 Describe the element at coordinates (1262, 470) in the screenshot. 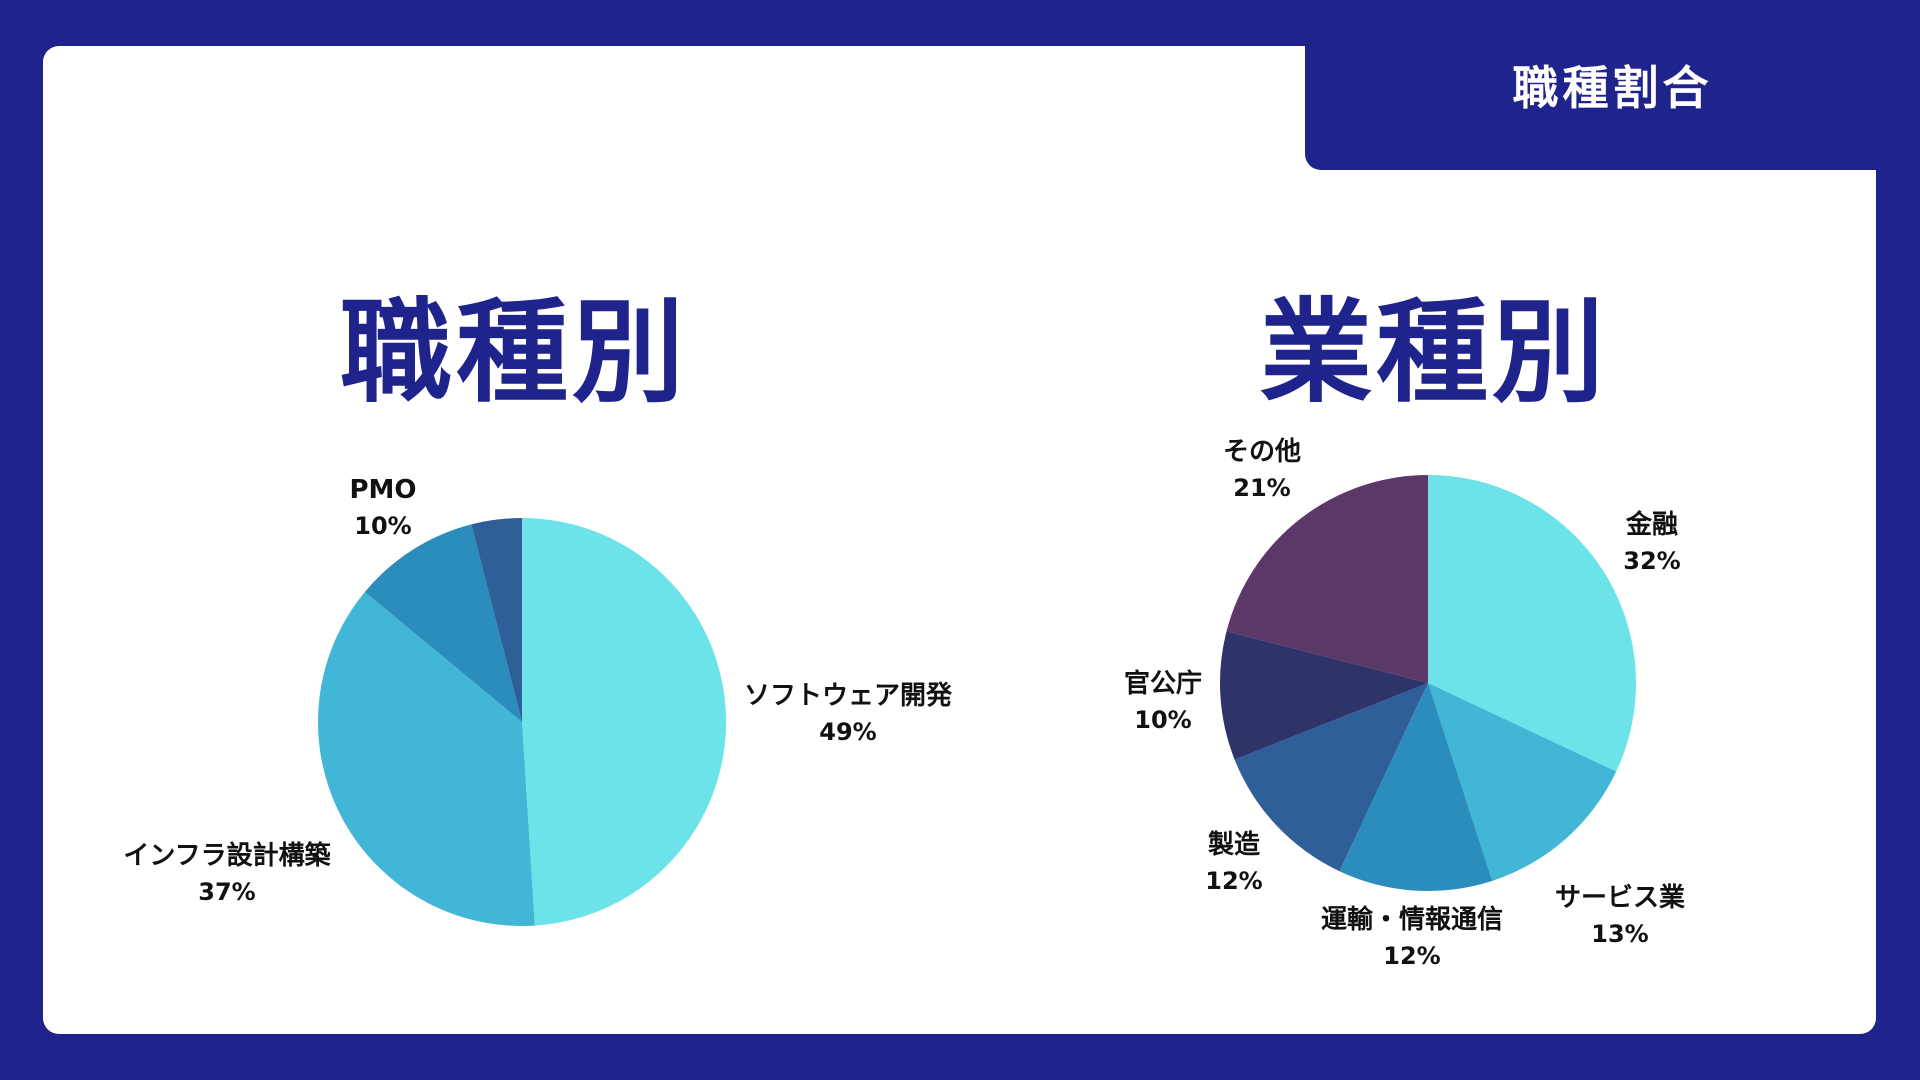

I see `slice-label: その他 21%` at that location.